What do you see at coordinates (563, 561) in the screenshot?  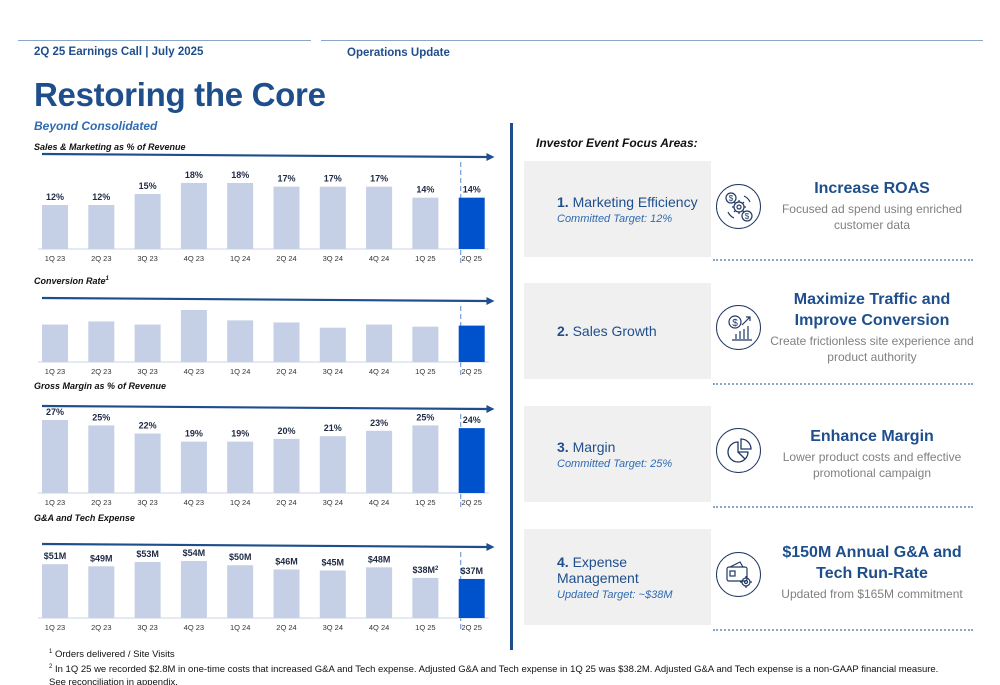 I see `focus-number: 4.` at bounding box center [563, 561].